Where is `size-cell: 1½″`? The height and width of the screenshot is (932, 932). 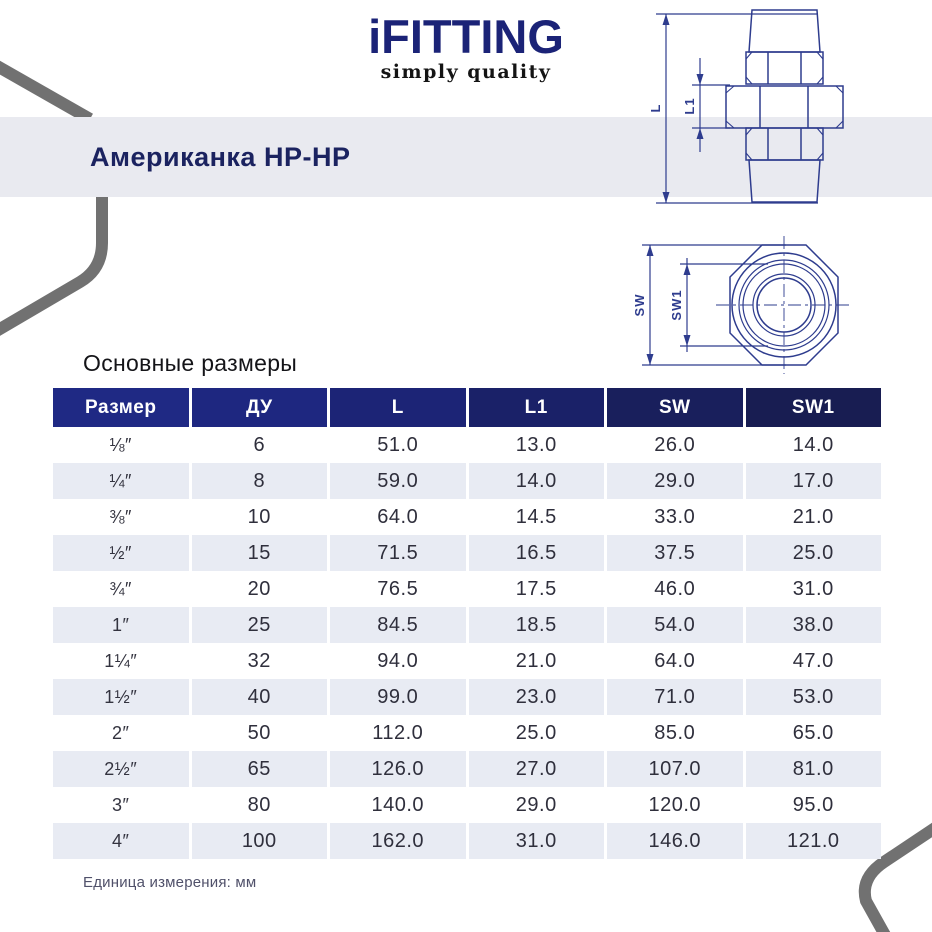 size-cell: 1½″ is located at coordinates (121, 697).